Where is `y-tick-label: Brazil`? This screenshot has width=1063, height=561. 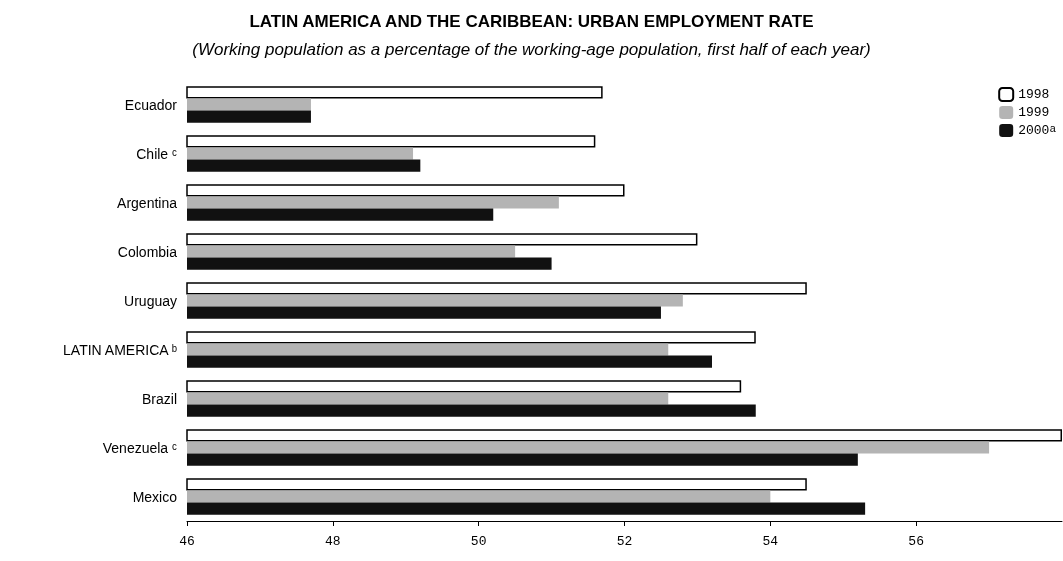 y-tick-label: Brazil is located at coordinates (159, 398).